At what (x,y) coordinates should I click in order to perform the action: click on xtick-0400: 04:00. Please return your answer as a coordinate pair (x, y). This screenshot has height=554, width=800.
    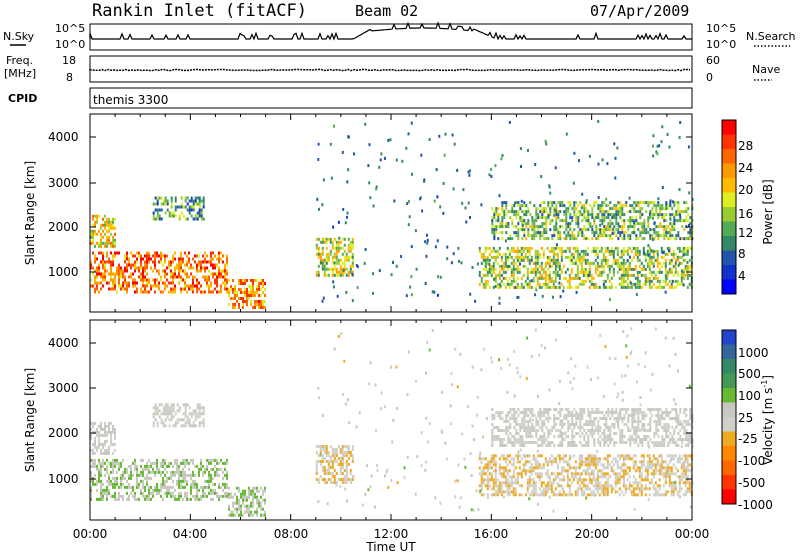
    Looking at the image, I should click on (190, 534).